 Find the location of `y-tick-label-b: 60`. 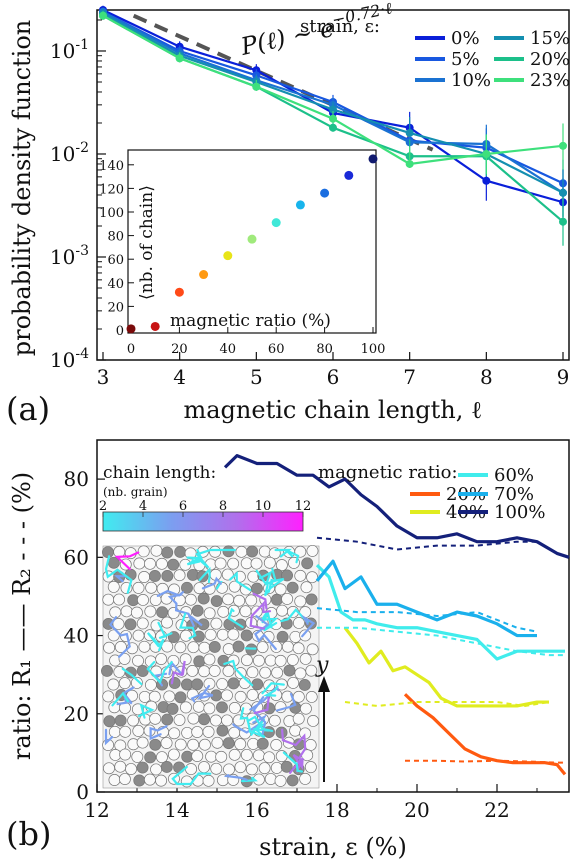

y-tick-label-b: 60 is located at coordinates (76, 557).